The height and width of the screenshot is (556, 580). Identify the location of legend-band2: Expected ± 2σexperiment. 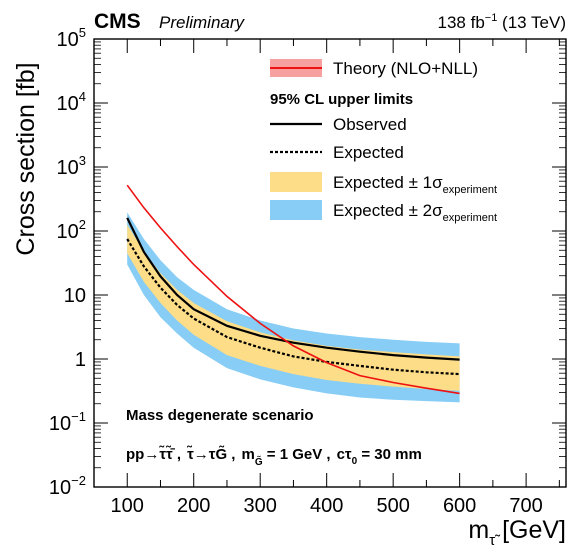
(415, 212).